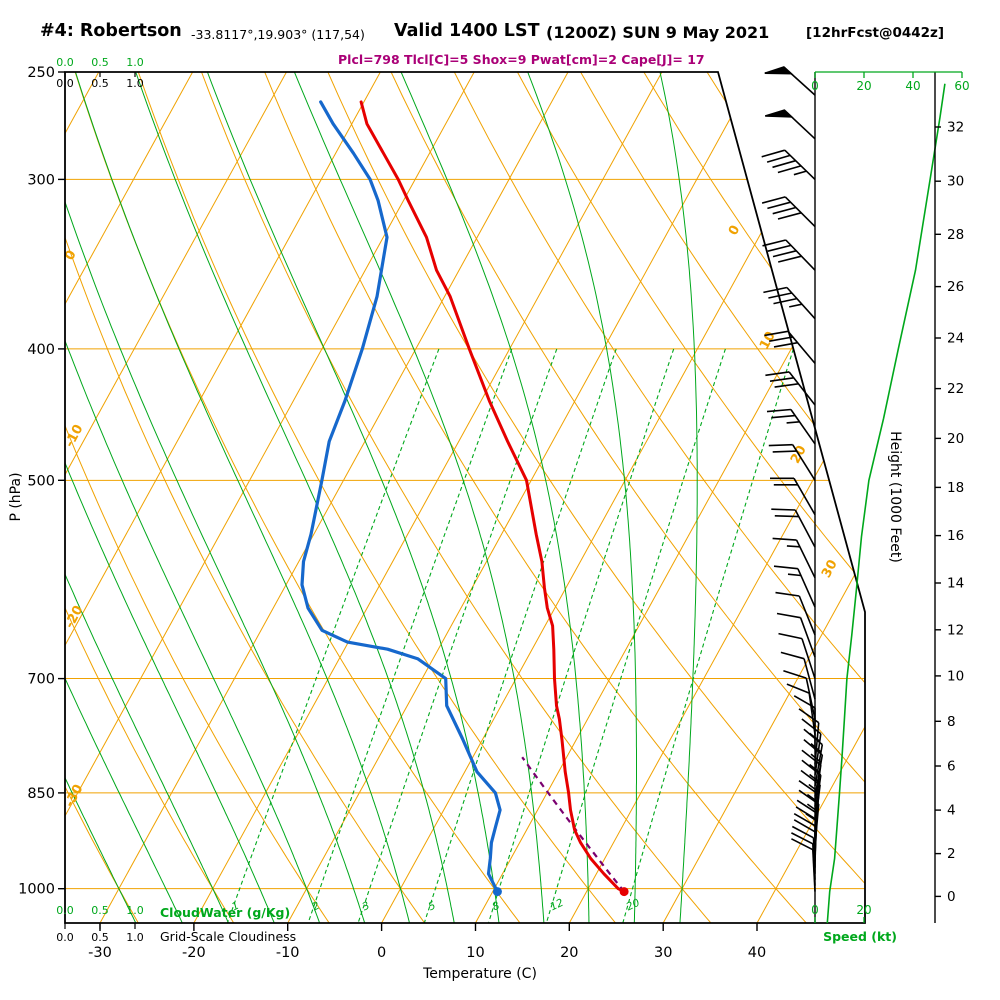 The image size is (1000, 1000). I want to click on cloud-scales: 0.0 0.5 1.0 0.0 0.5 1.0 0.0 0.5 1.0 0.0 0.5 1.0, so click(100, 500).